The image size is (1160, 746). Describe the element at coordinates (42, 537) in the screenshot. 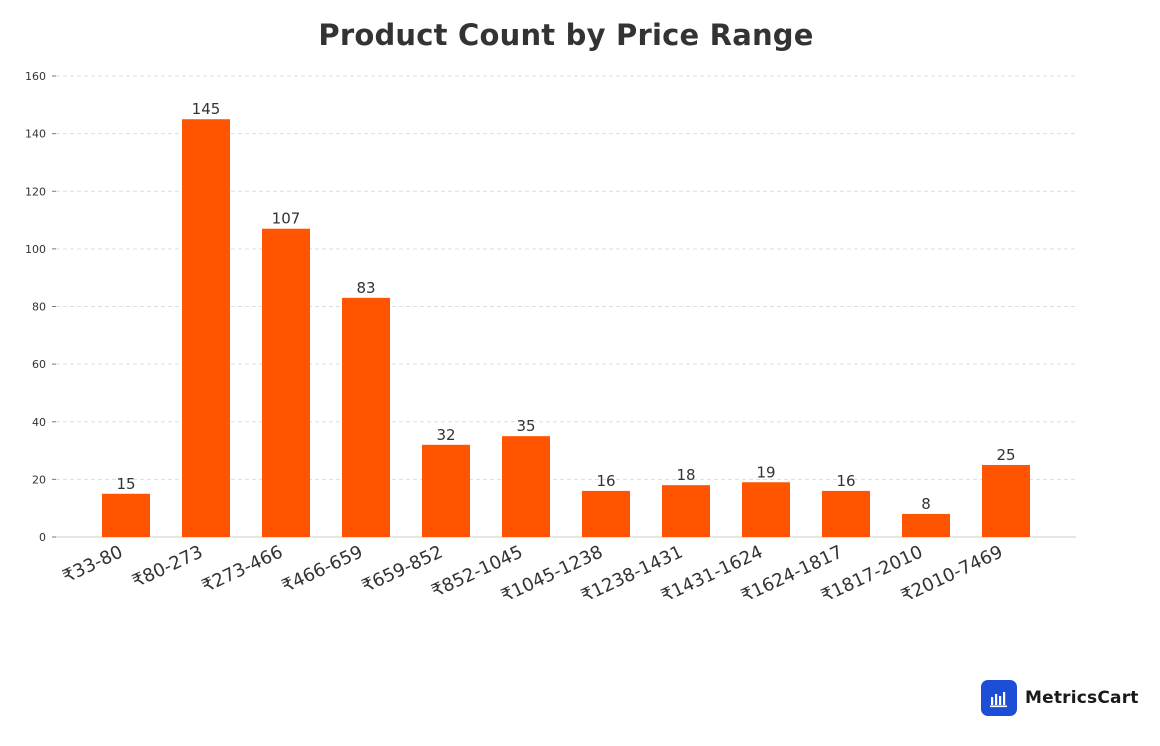

I see `y-tick-label: 0` at that location.